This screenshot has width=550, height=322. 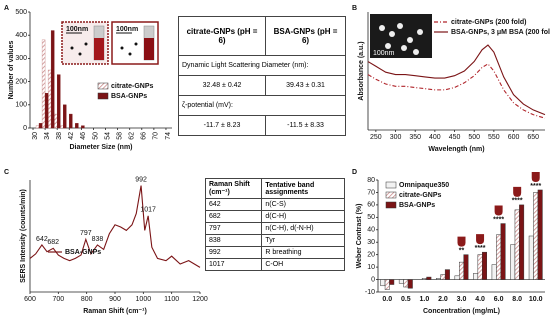 What do you see at coordinates (387, 299) in the screenshot?
I see `x-tick-label: 0.0` at bounding box center [387, 299].